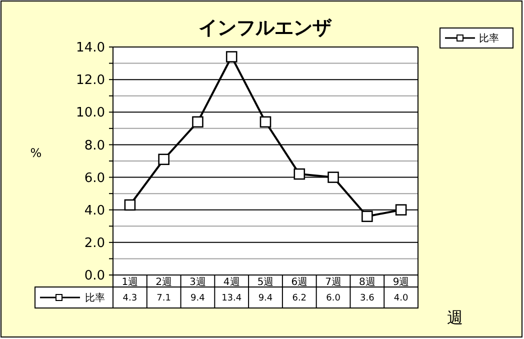 Image resolution: width=524 pixels, height=339 pixels. What do you see at coordinates (130, 299) in the screenshot?
I see `data-label: 4.3` at bounding box center [130, 299].